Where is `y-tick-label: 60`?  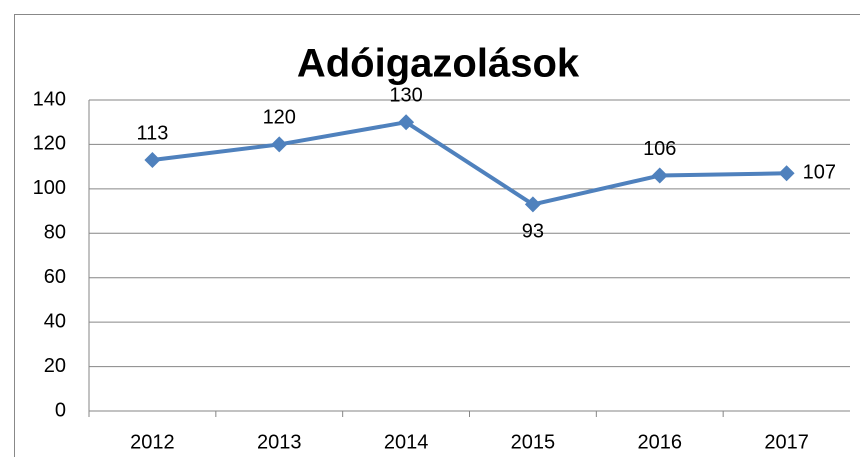
y-tick-label: 60 is located at coordinates (55, 277).